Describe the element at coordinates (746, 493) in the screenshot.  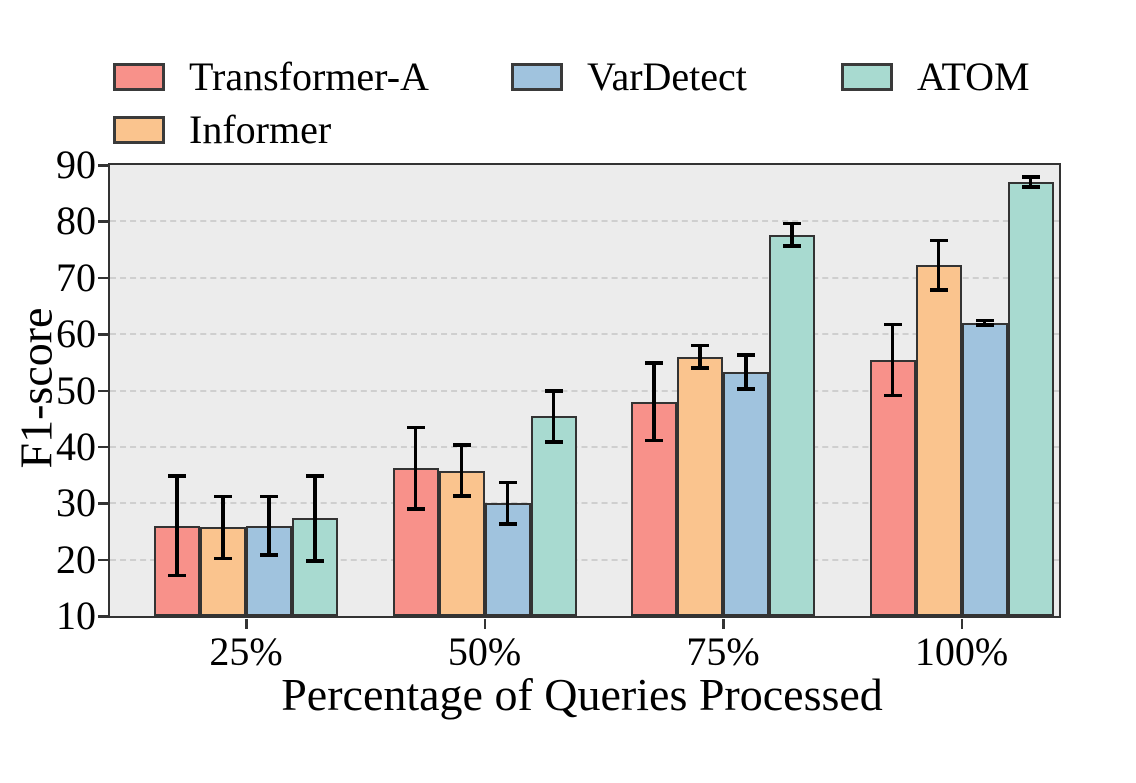
I see `bar-vardetect-75%` at that location.